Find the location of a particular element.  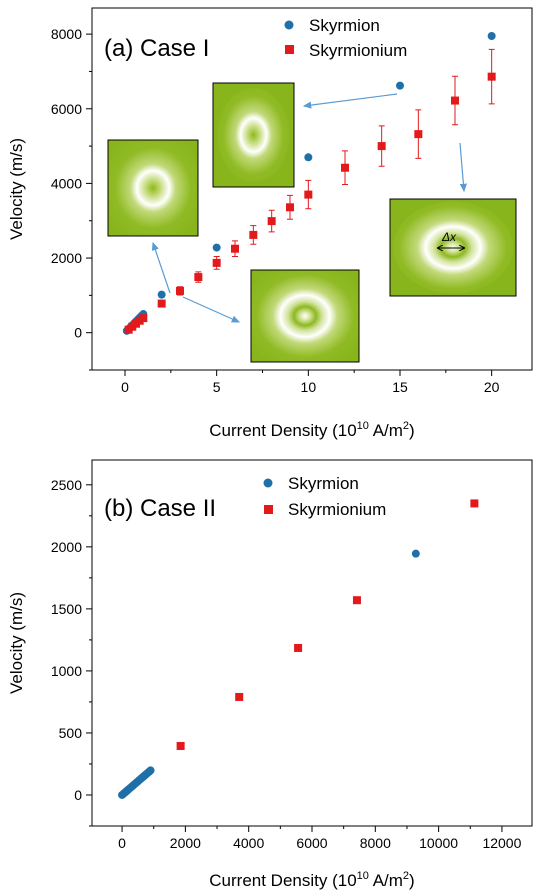

legend-marker-skyrmion-a is located at coordinates (289, 25).